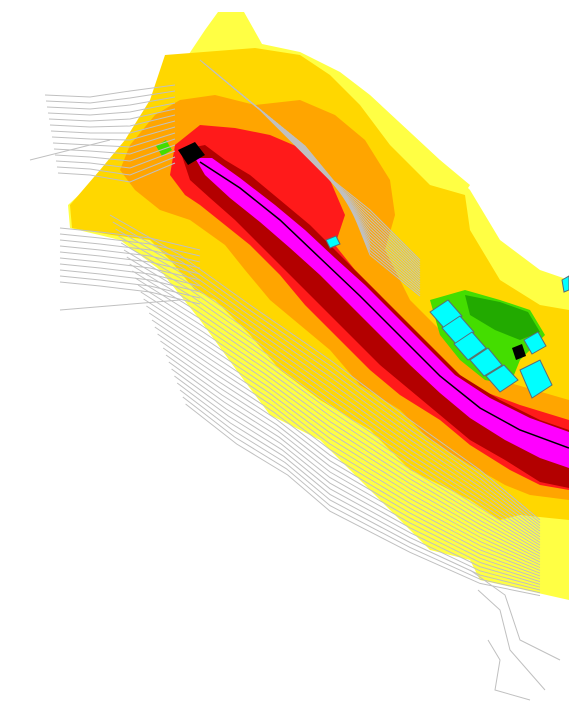  Describe the element at coordinates (191, 153) in the screenshot. I see `site-marker` at that location.